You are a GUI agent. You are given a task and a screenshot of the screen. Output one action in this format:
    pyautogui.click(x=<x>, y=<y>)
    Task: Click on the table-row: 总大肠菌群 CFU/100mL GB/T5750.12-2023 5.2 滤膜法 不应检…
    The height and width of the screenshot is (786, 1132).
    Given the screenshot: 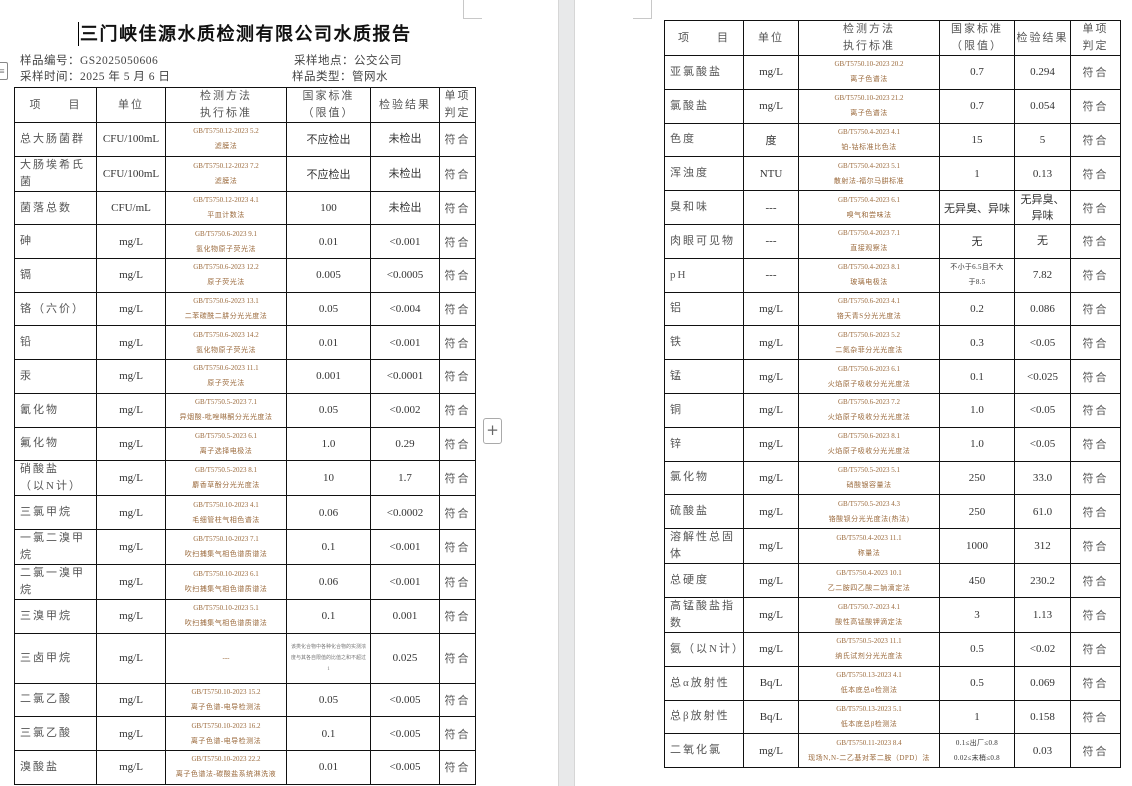 What is the action you would take?
    pyautogui.click(x=245, y=139)
    